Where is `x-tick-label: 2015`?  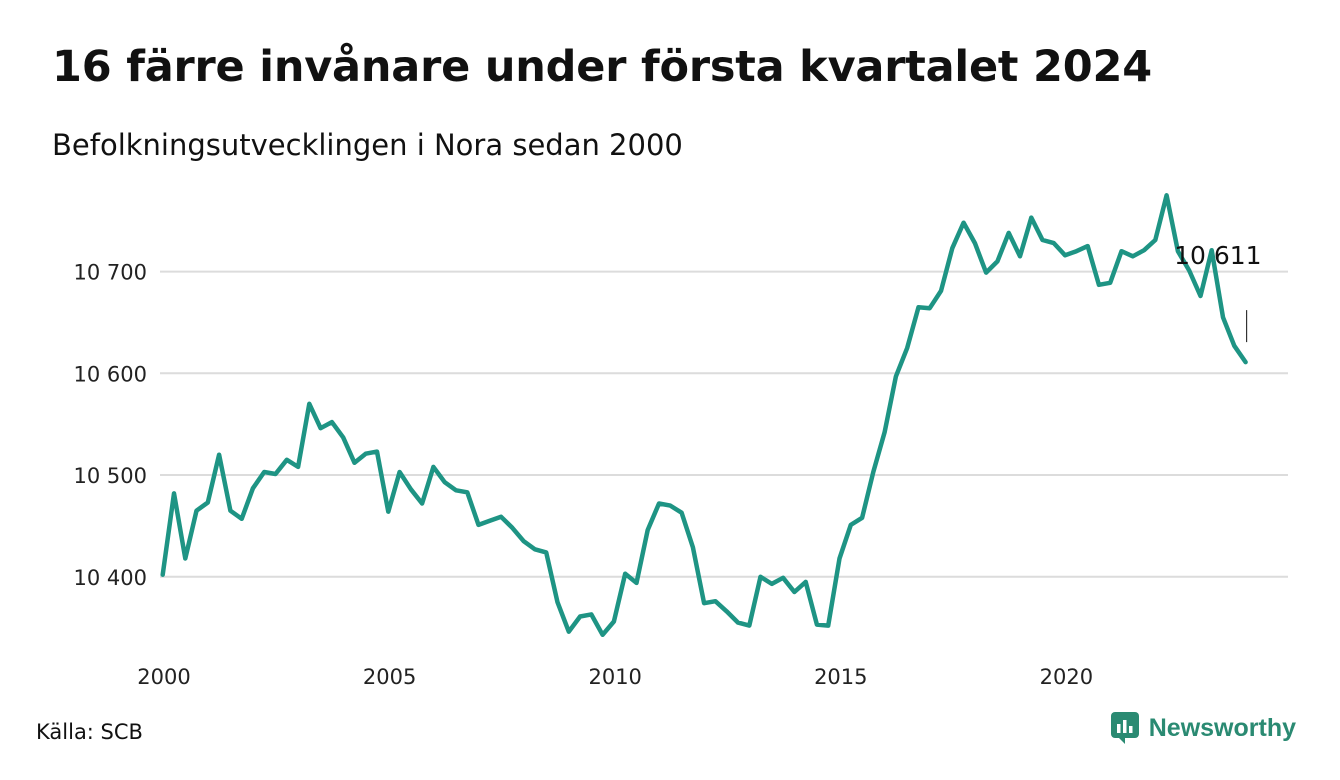
x-tick-label: 2015 is located at coordinates (840, 677).